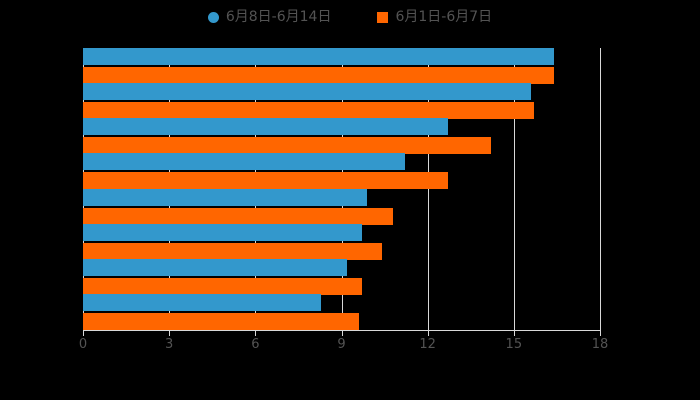  I want to click on x-tick-label-6: 18, so click(600, 344).